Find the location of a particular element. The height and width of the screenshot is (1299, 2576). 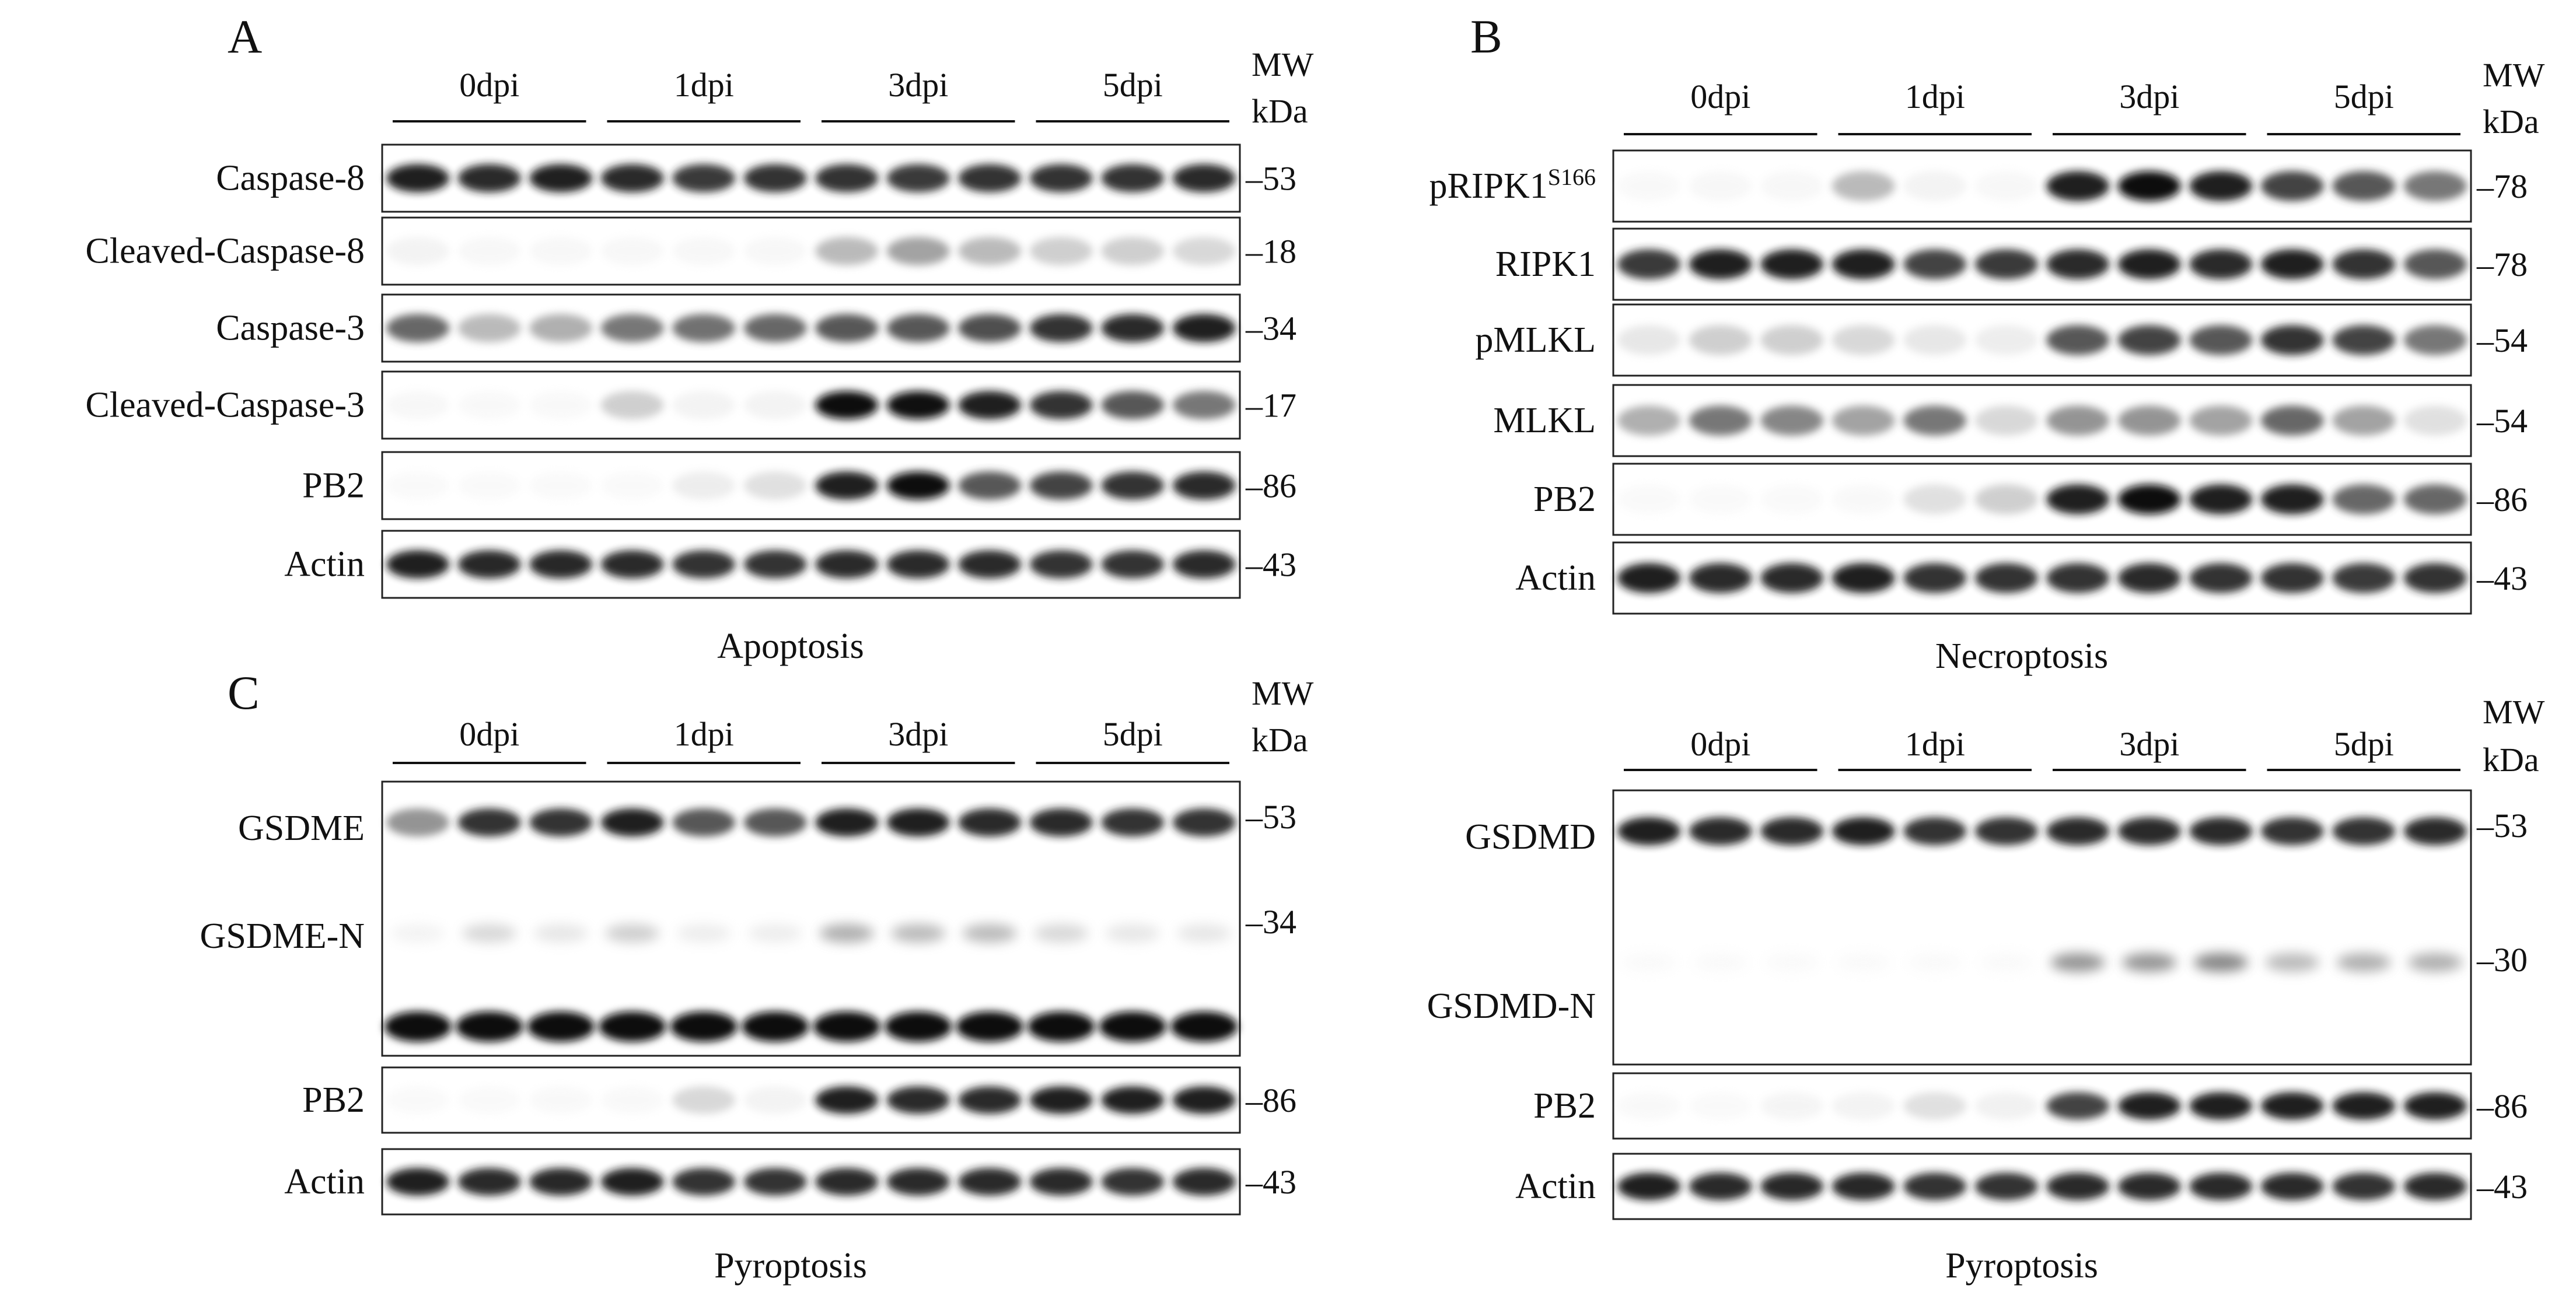

kda-header: kDa is located at coordinates (2511, 122).